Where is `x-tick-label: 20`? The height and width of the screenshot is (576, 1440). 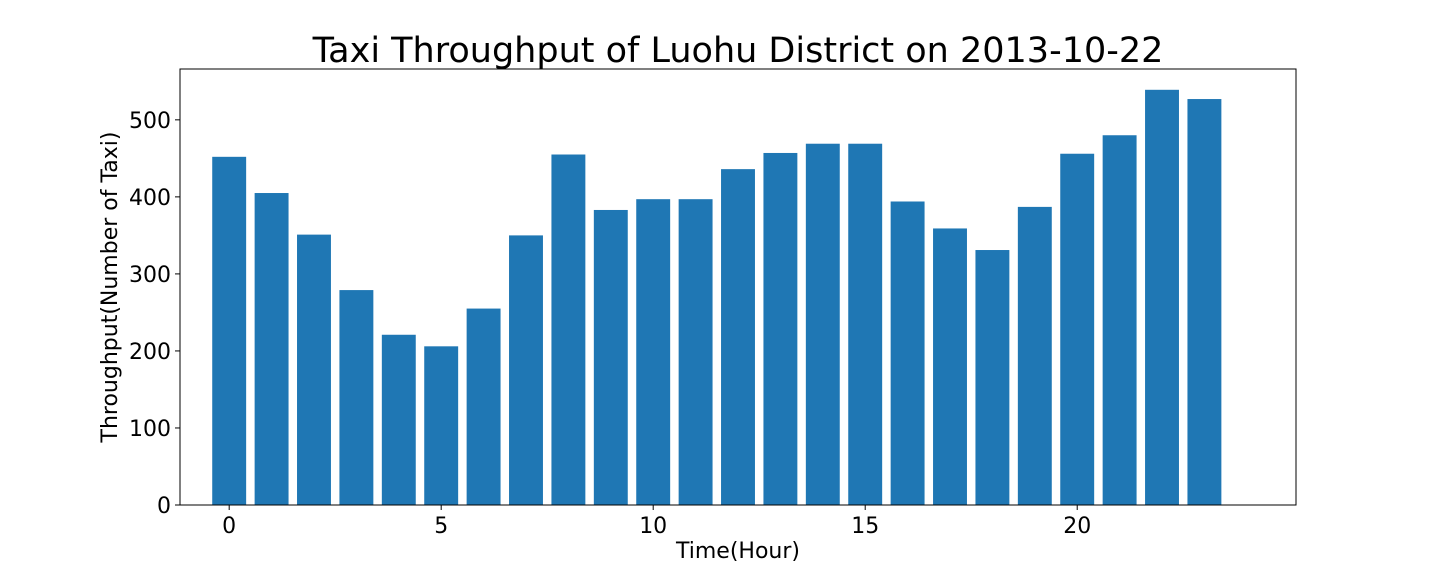
x-tick-label: 20 is located at coordinates (1077, 526).